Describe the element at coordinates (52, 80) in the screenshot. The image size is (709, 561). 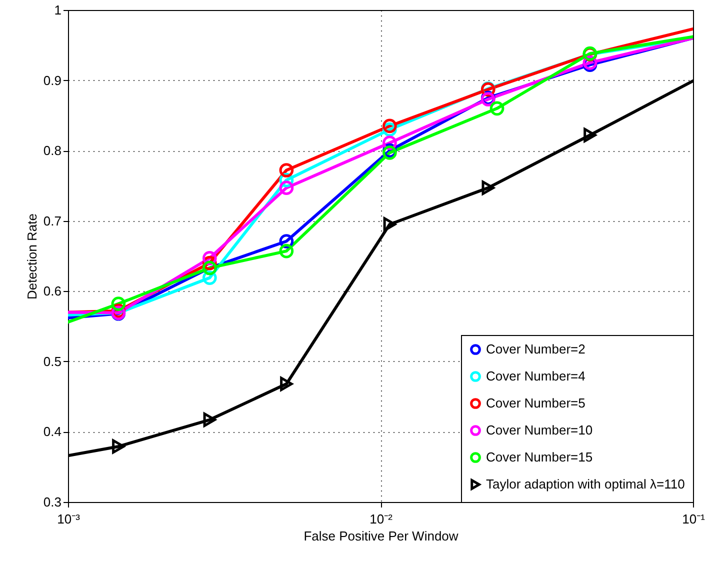
I see `y-tick-label: 0.9` at that location.